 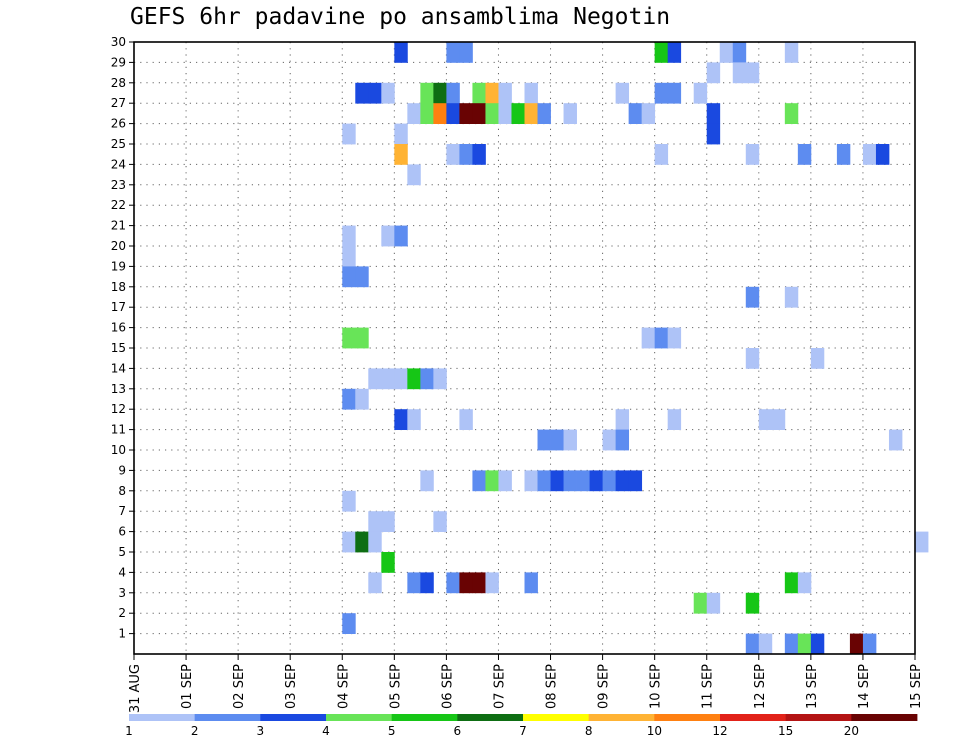 I want to click on color-legend: 1 2 3 4 5 6 7 8 10 12 15 20, so click(x=521, y=726).